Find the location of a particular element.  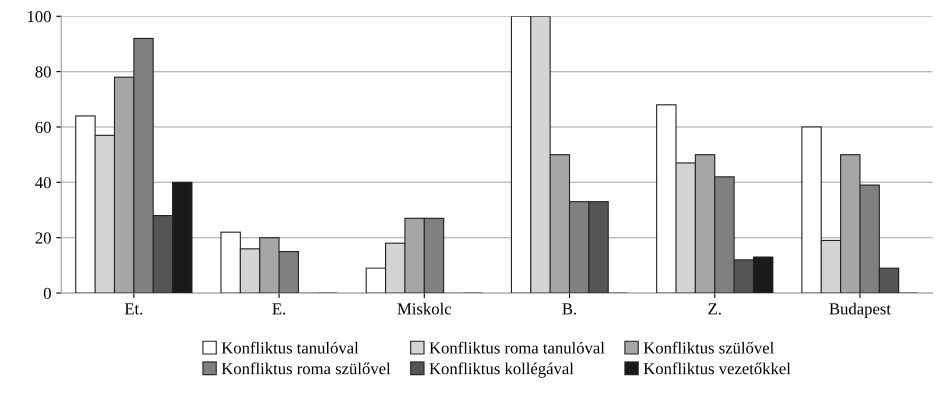

y-tick-label: 20 is located at coordinates (43, 238).